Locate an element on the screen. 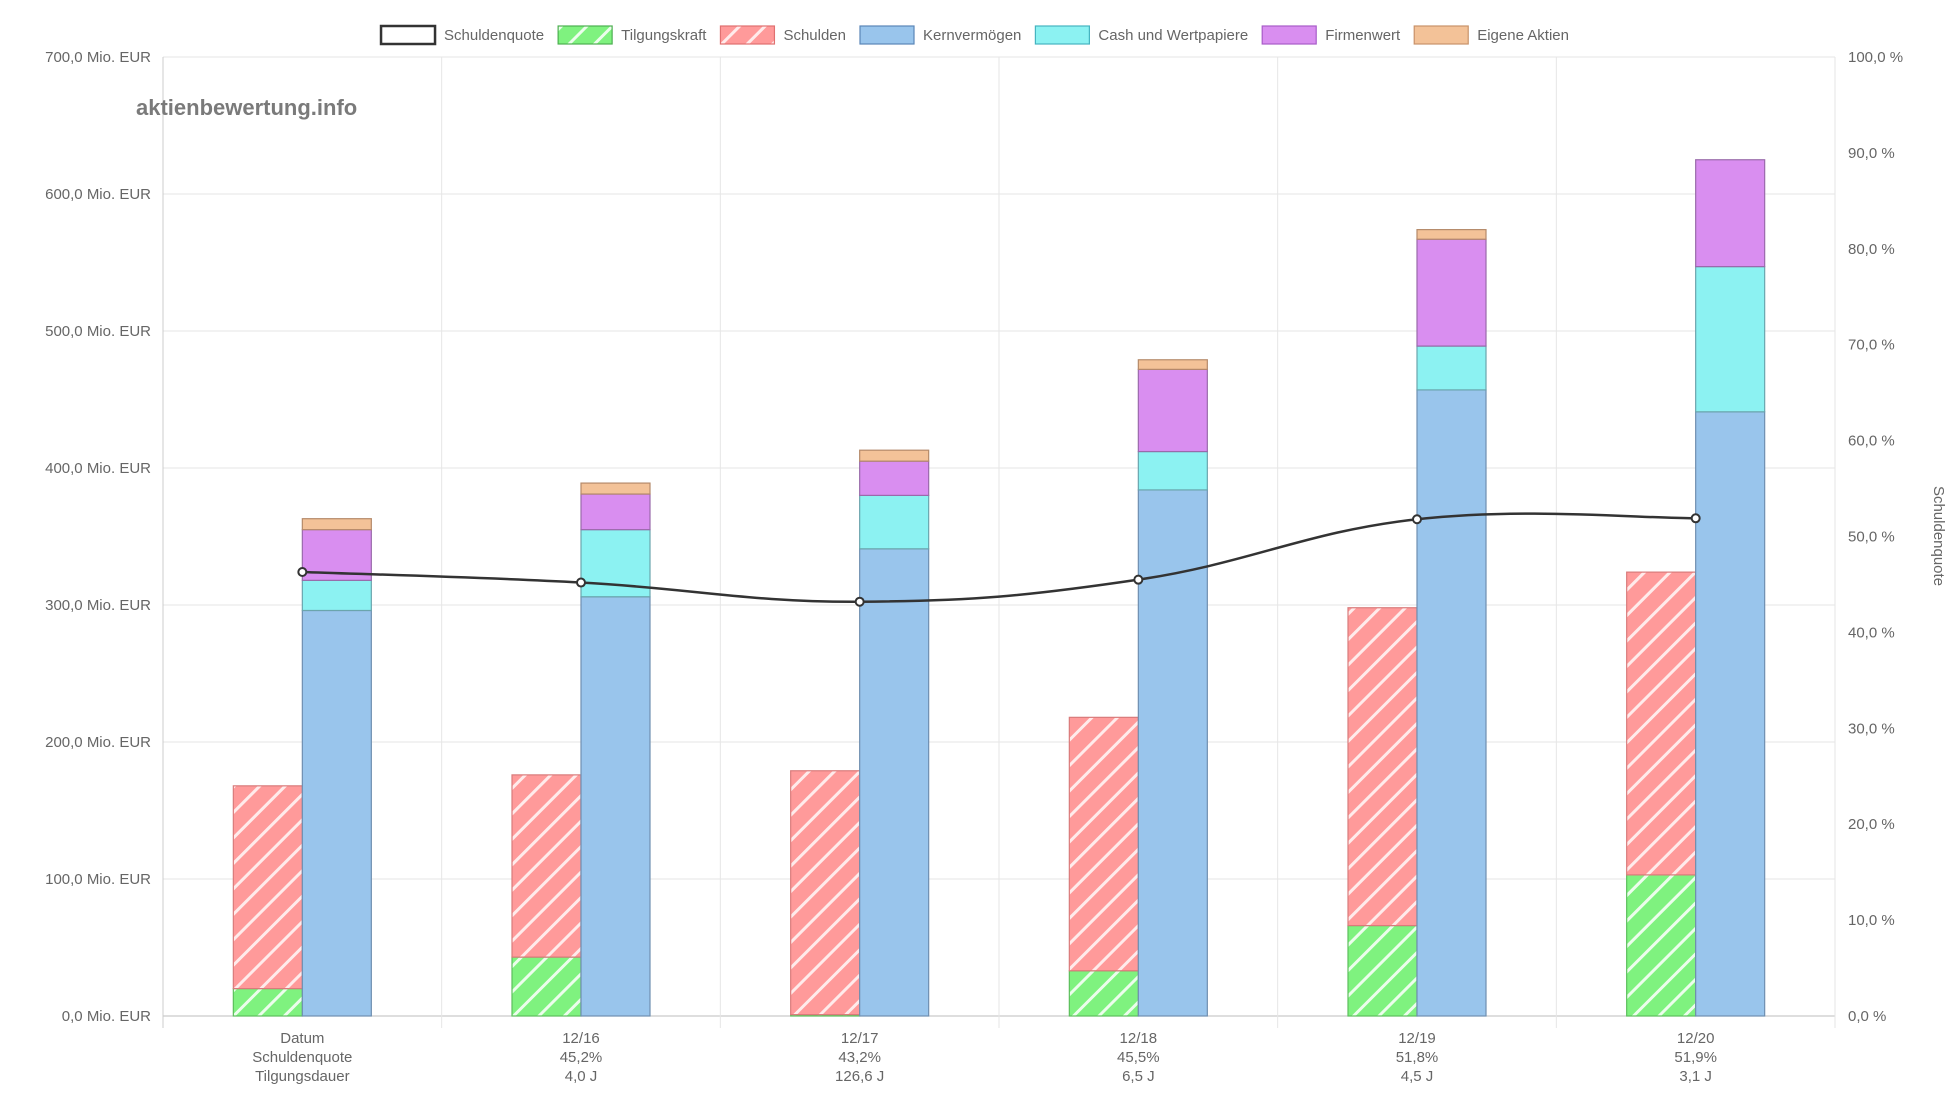  x-axis-category-label: 43,2% is located at coordinates (859, 1057).